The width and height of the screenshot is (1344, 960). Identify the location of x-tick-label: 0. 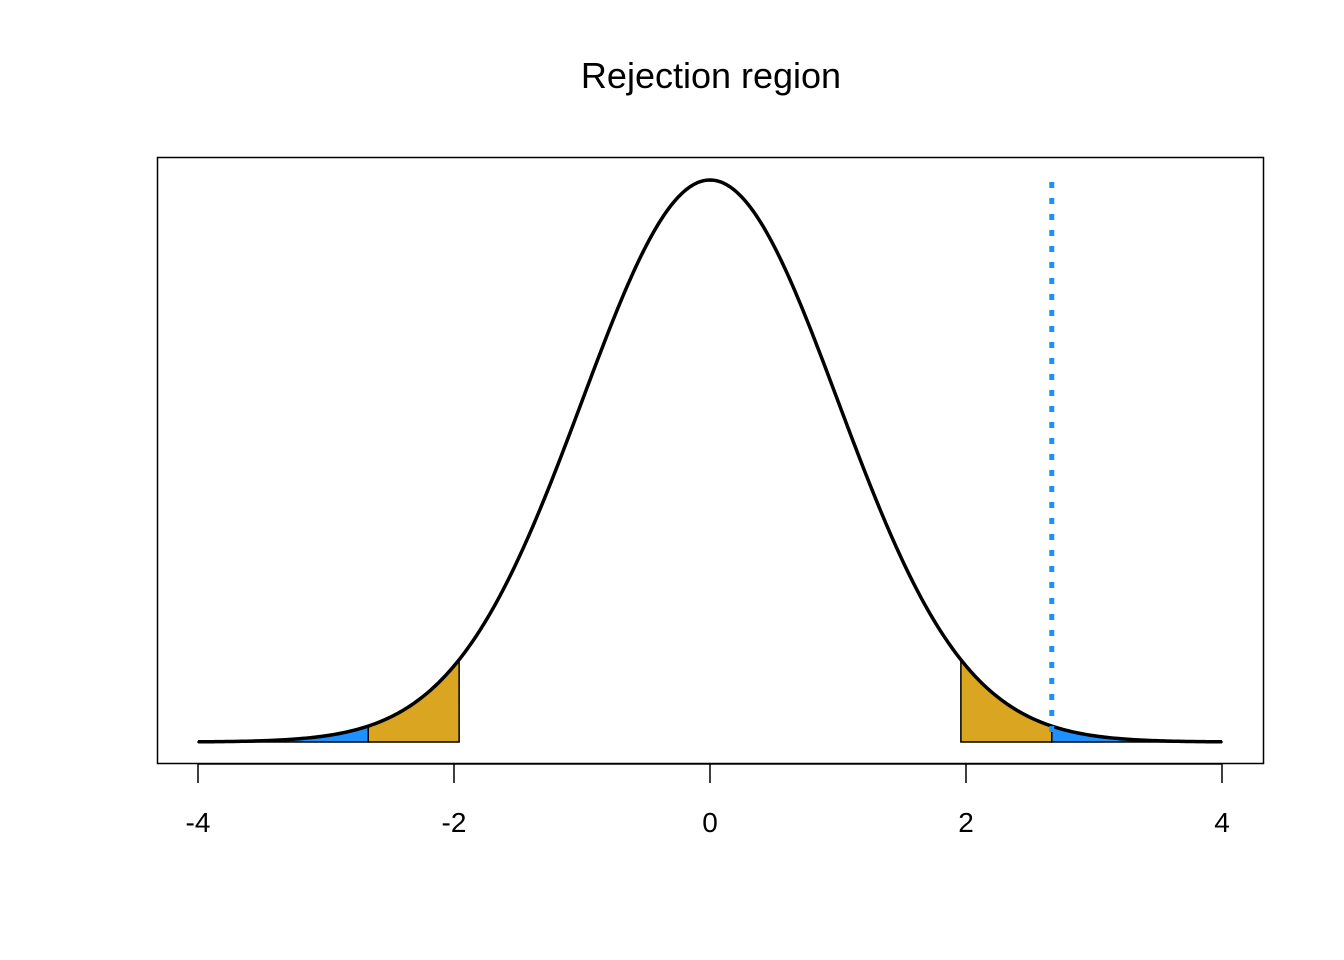
(710, 822).